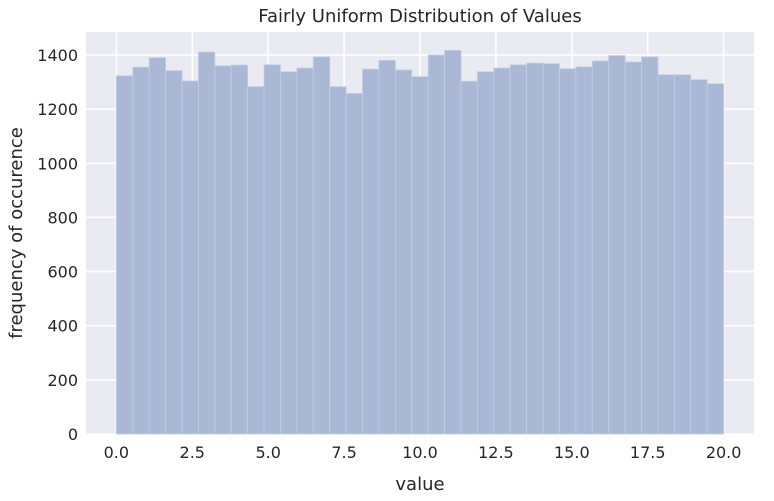 This screenshot has width=774, height=501. I want to click on x-tick-label: 7.5, so click(343, 452).